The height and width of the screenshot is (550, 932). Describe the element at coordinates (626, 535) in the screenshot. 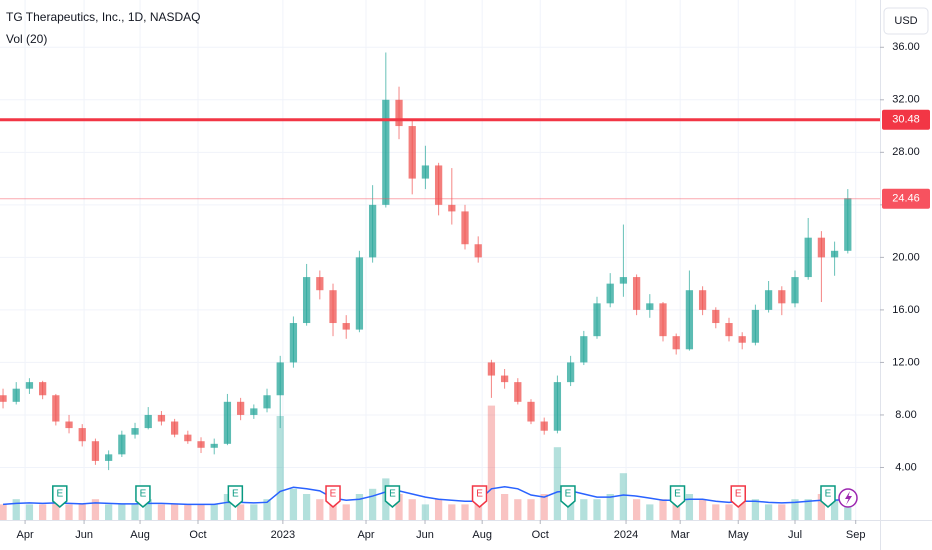

I see `x-tick-label: 2024` at that location.